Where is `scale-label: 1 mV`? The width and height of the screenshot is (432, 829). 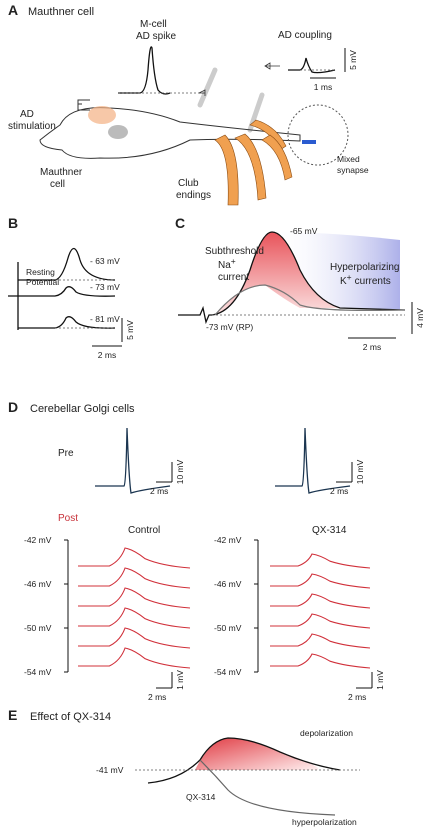
scale-label: 1 mV is located at coordinates (380, 680).